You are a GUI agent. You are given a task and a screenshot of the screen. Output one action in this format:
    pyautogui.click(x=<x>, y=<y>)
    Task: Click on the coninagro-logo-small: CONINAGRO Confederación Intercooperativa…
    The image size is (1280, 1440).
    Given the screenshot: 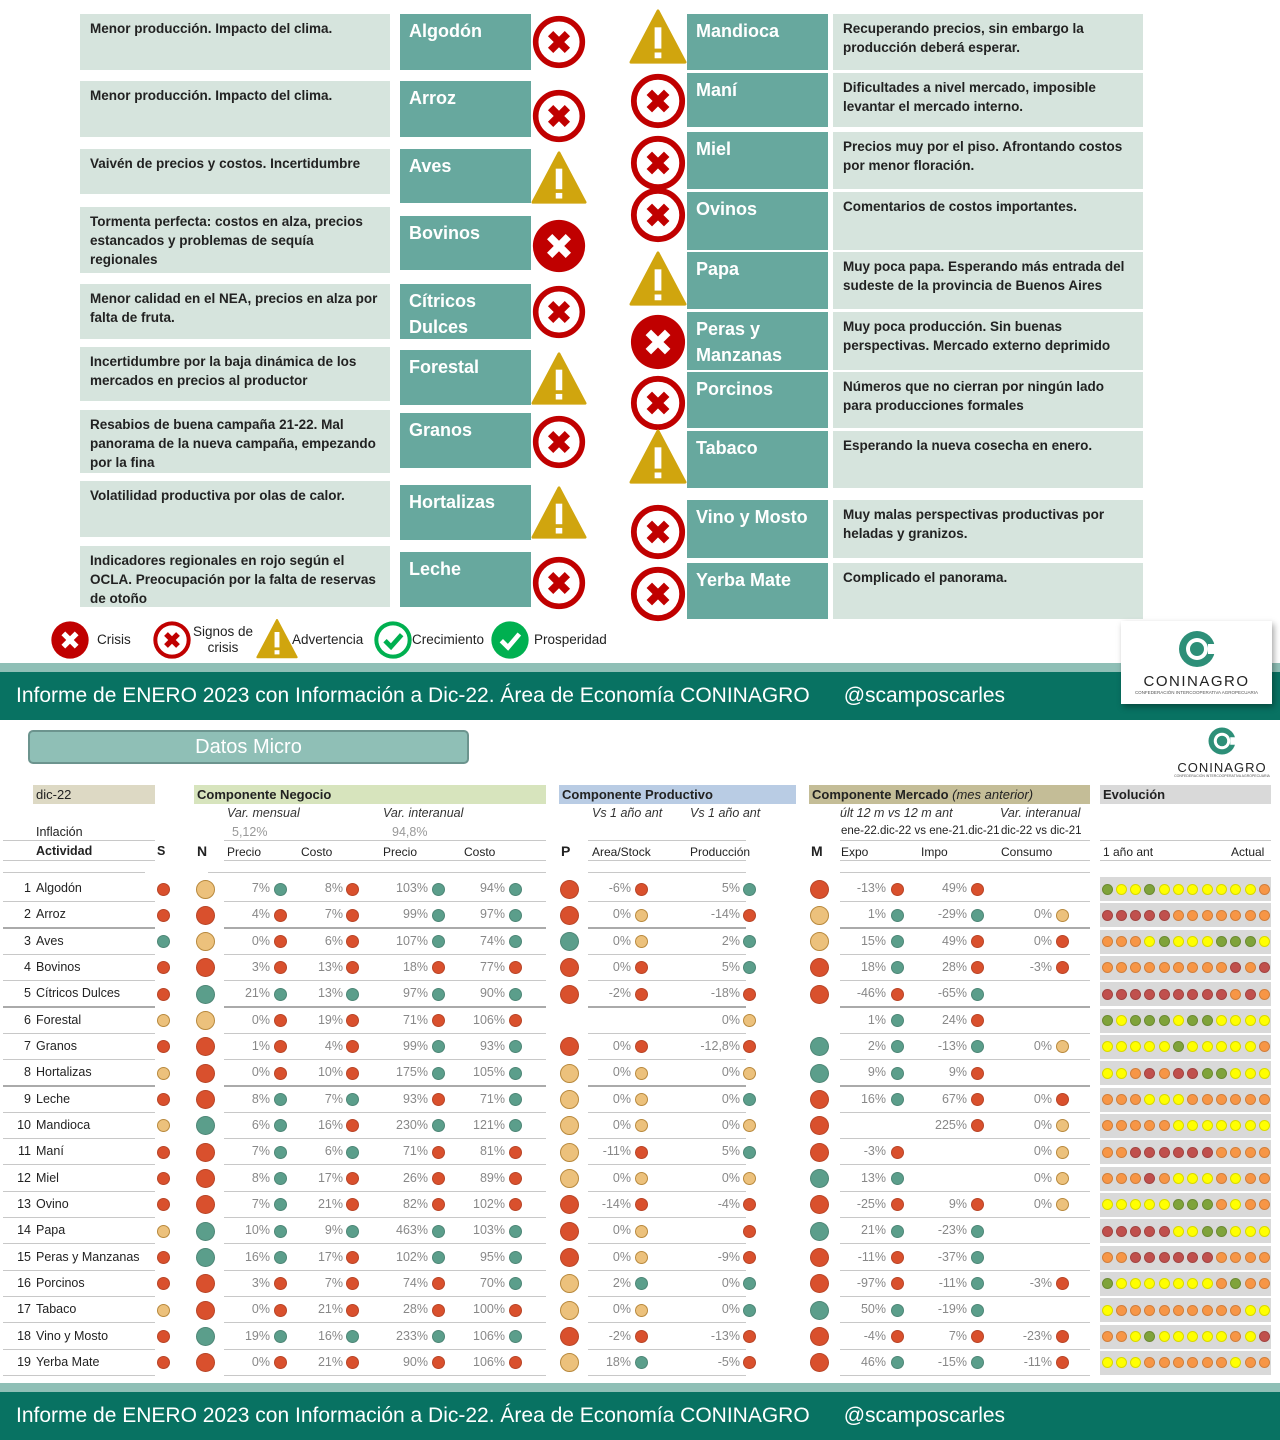 What is the action you would take?
    pyautogui.click(x=1222, y=752)
    